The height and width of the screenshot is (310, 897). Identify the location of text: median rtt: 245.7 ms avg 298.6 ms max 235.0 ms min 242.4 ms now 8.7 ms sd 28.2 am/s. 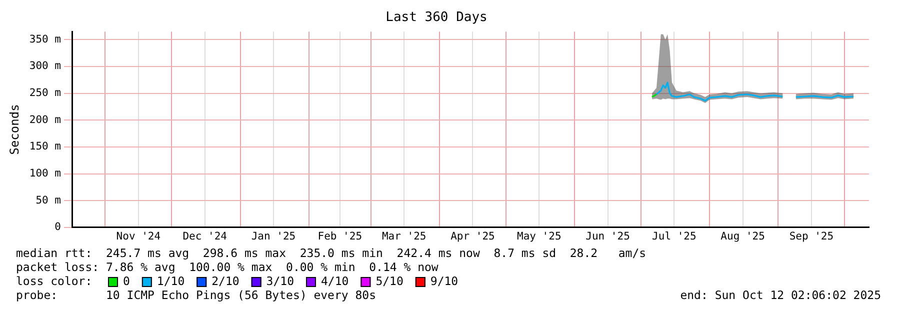
(331, 253).